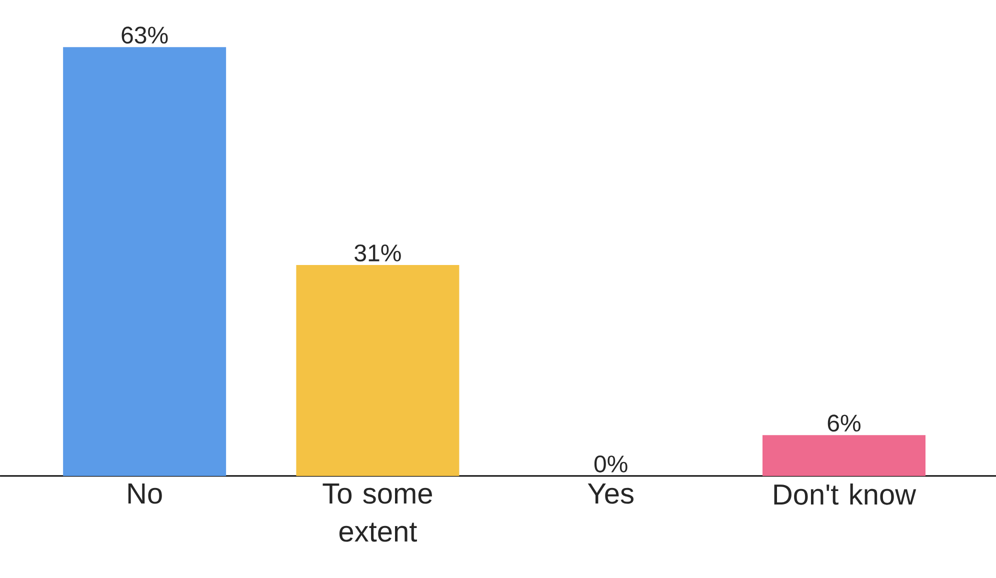  I want to click on x-tick-label: To some extent, so click(377, 513).